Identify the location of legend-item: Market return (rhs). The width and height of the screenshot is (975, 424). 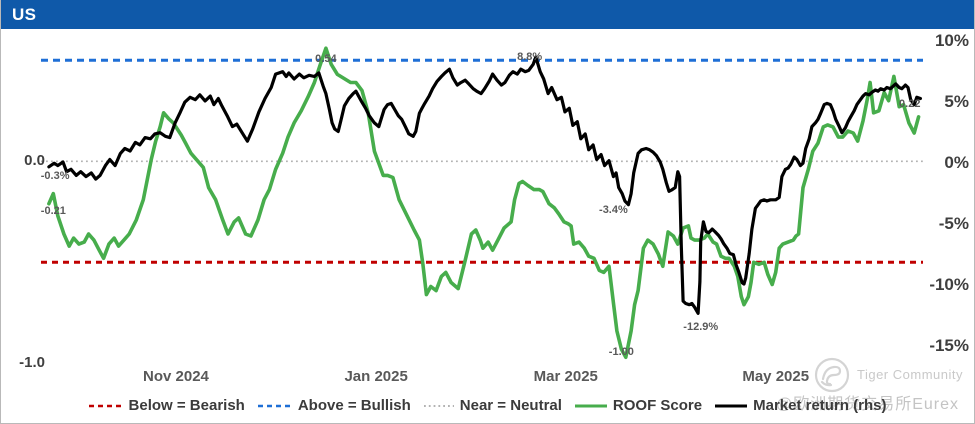
(800, 405).